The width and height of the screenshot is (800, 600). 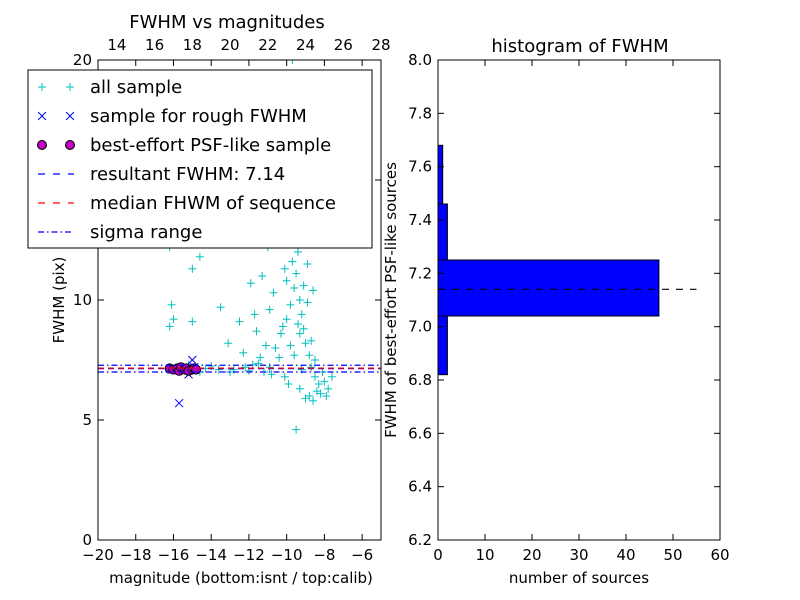 What do you see at coordinates (362, 555) in the screenshot?
I see `x-tick-label: −6` at bounding box center [362, 555].